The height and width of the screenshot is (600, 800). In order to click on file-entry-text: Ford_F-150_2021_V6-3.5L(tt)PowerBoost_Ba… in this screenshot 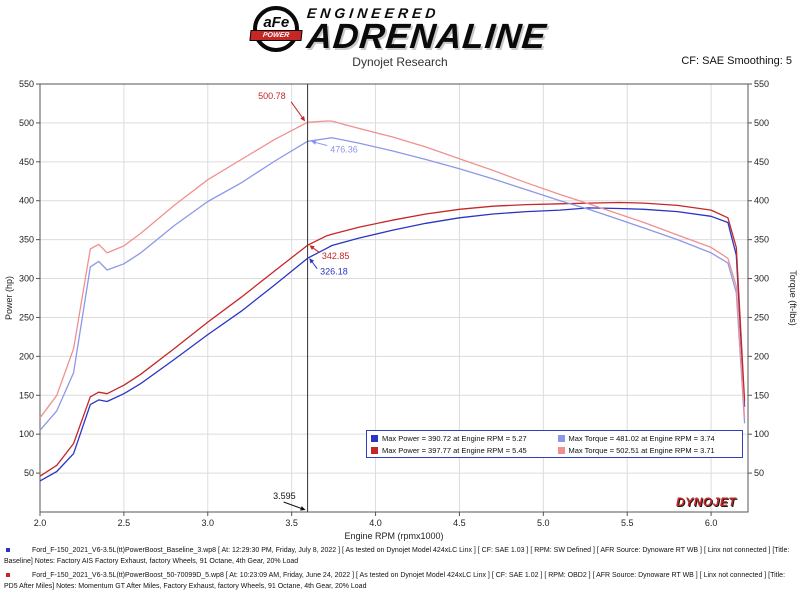, I will do `click(397, 556)`.